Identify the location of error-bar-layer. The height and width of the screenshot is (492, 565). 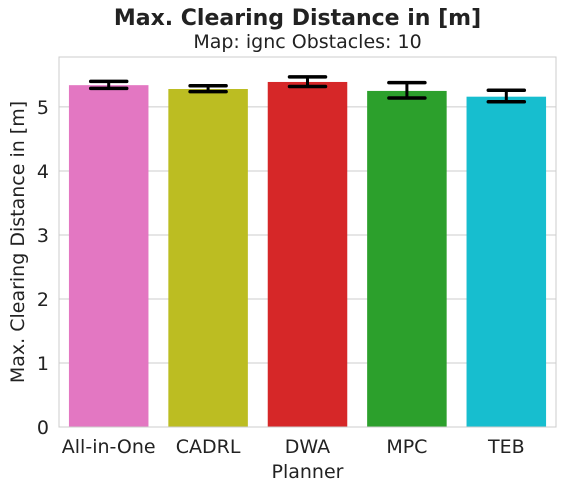
(307, 89).